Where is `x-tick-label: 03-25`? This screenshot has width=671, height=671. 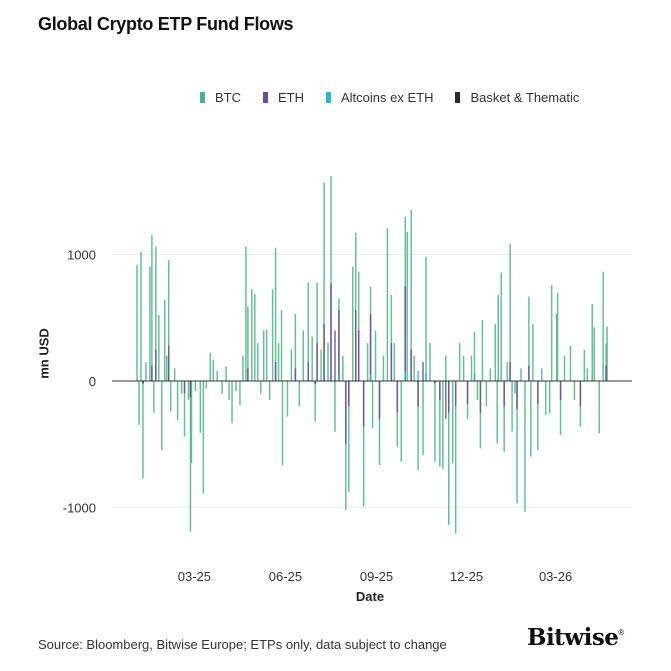 x-tick-label: 03-25 is located at coordinates (194, 576).